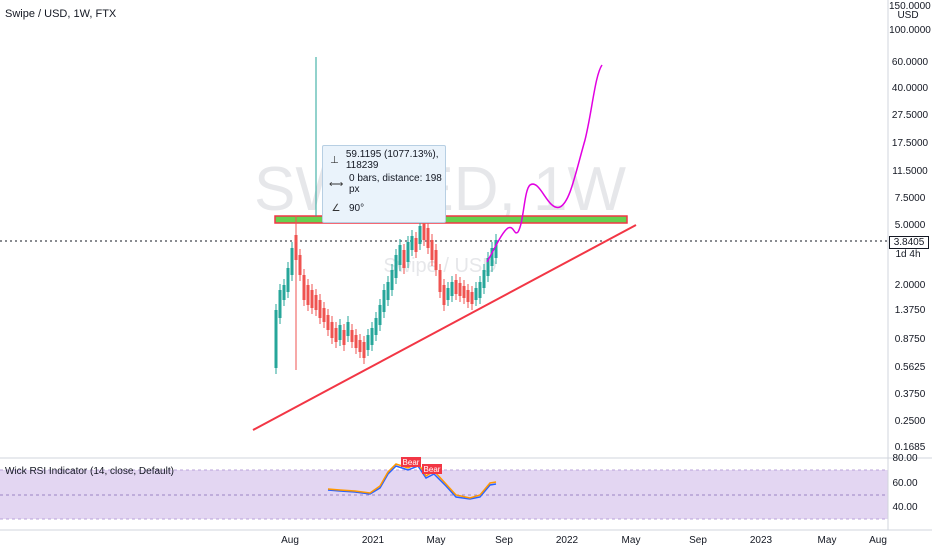 This screenshot has height=550, width=932. I want to click on rsi-indicator-title: Wick RSI Indicator (14, close, Default), so click(89, 471).